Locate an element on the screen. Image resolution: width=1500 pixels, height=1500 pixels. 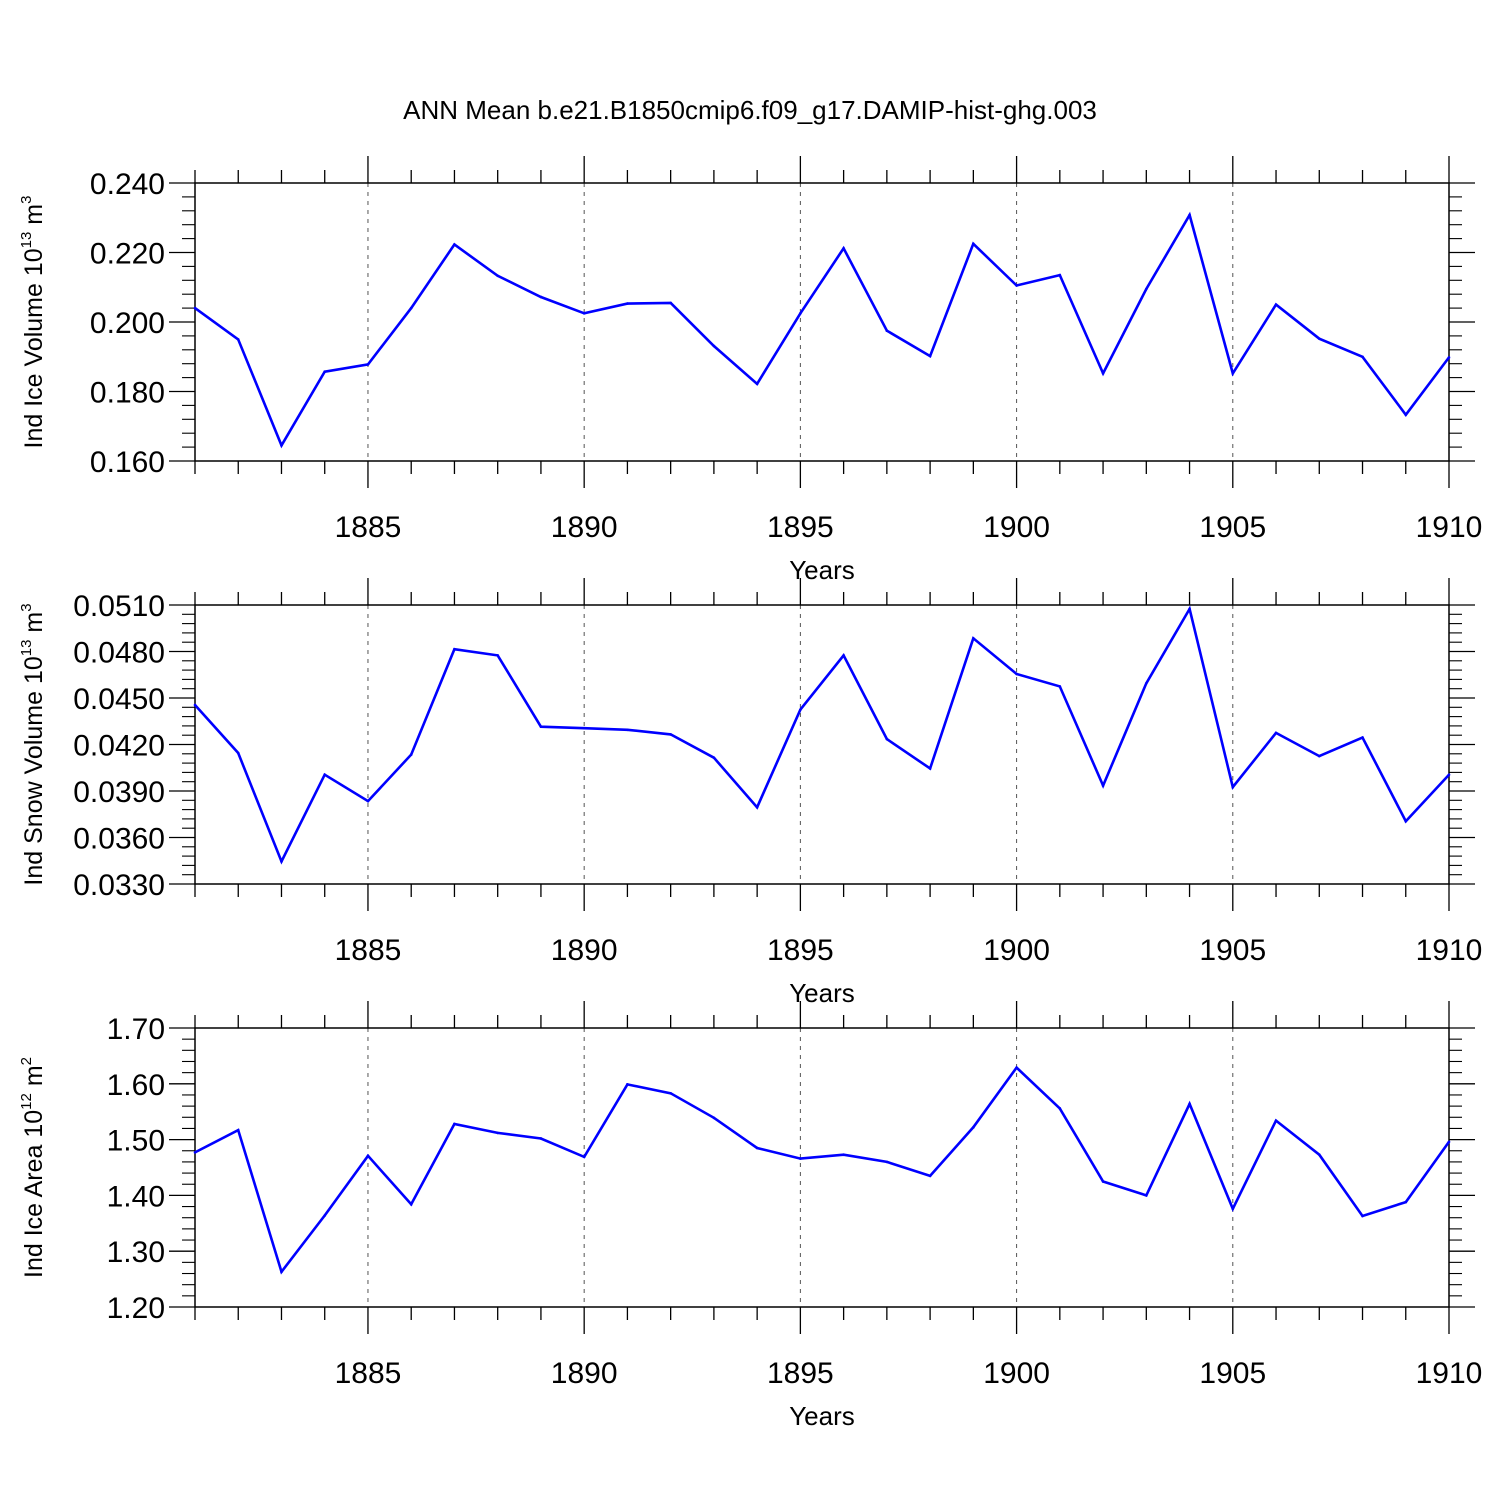
y-axis-label-unit-exponent: 3 is located at coordinates (26, 200).